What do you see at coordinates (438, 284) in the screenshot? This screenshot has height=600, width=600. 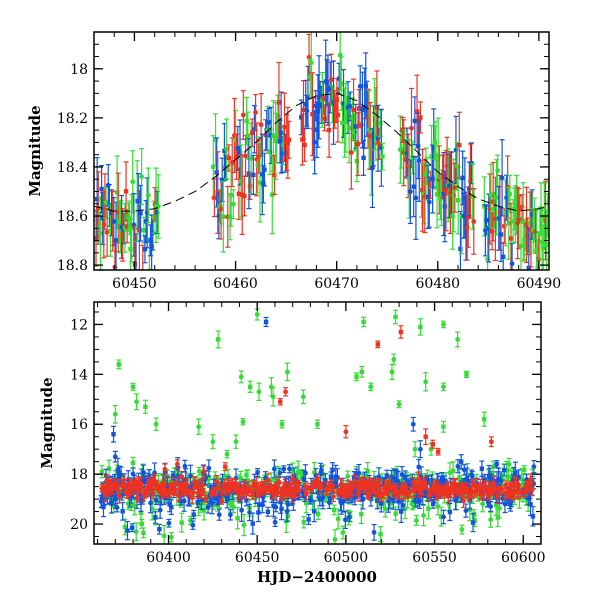 I see `x-tick-label: 60480` at bounding box center [438, 284].